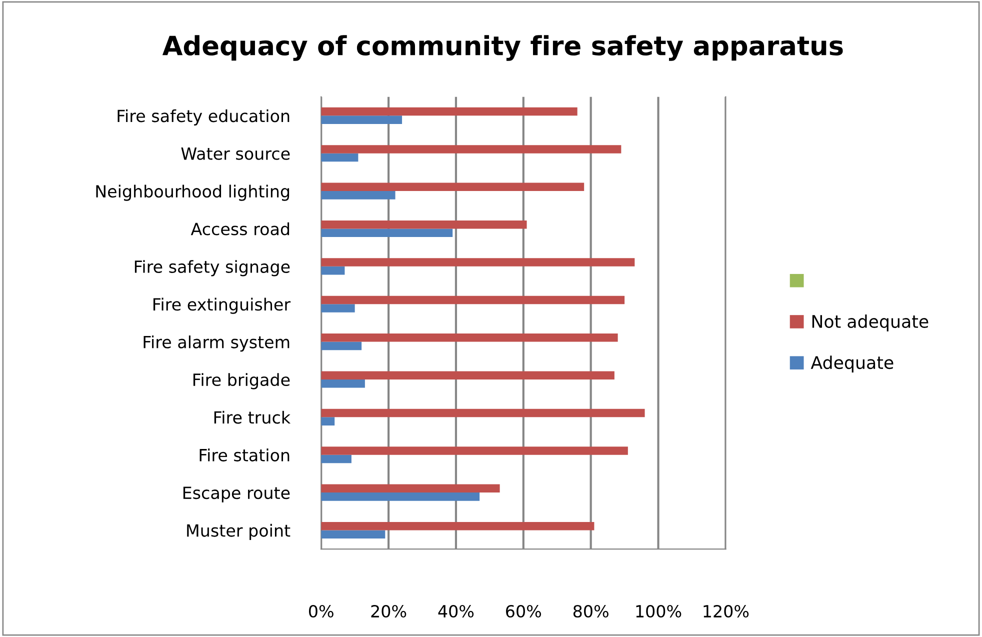 This screenshot has height=637, width=982. Describe the element at coordinates (388, 611) in the screenshot. I see `x-tick-label: 20%` at that location.